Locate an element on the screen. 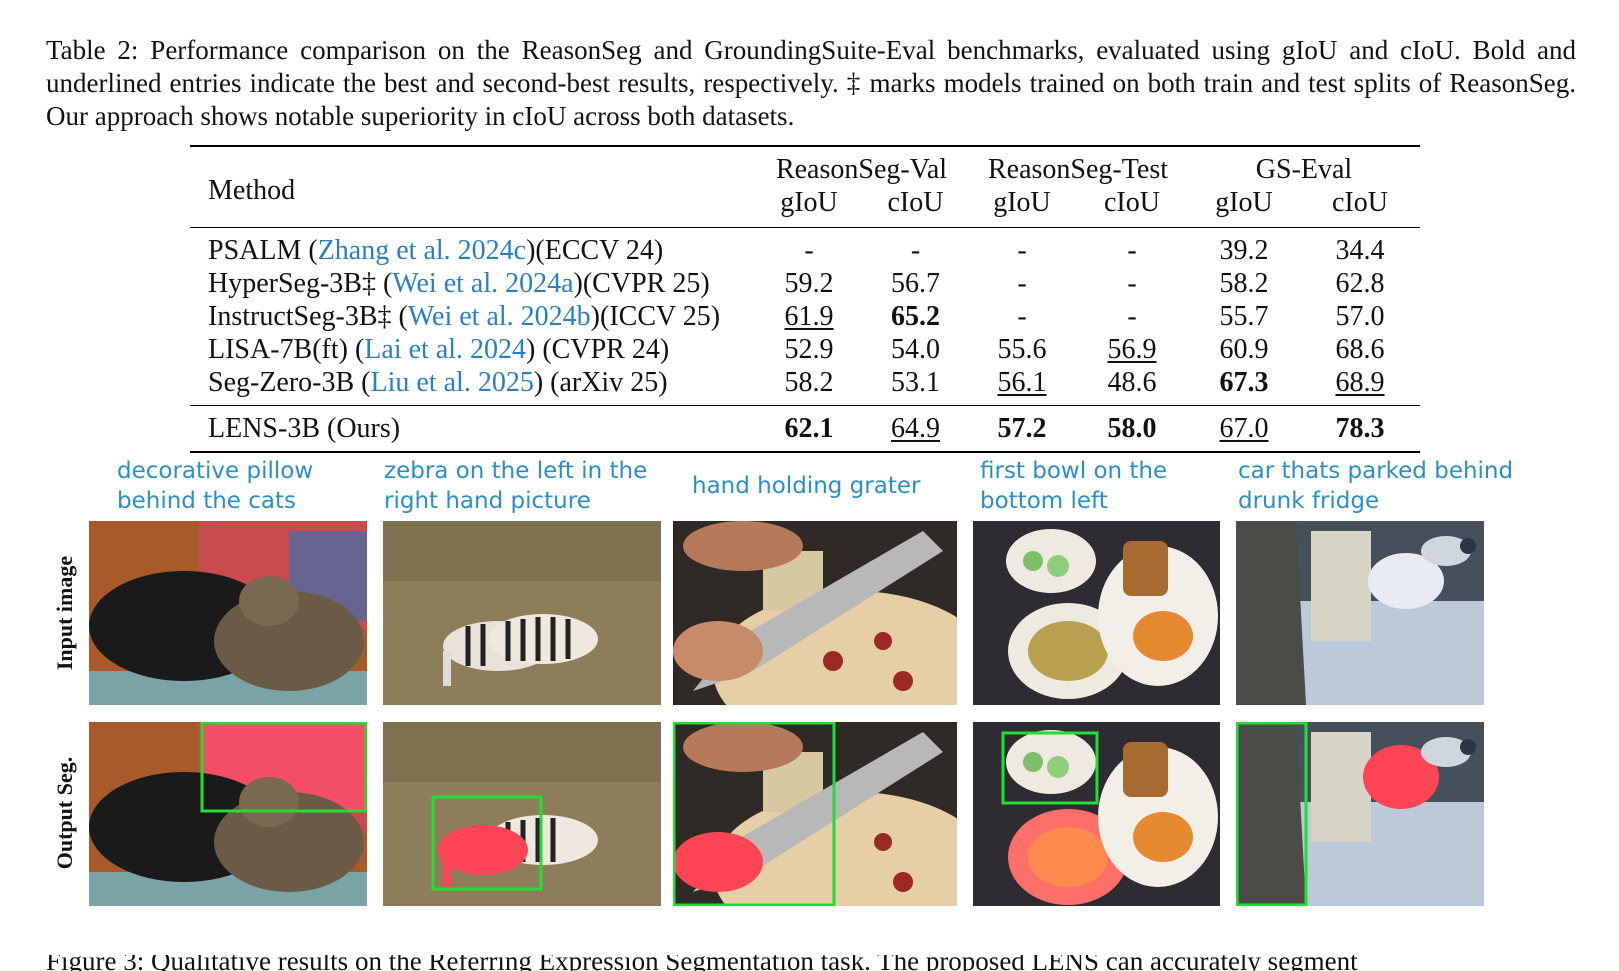 This screenshot has width=1619, height=971. cell-value: 57.0 is located at coordinates (1360, 316).